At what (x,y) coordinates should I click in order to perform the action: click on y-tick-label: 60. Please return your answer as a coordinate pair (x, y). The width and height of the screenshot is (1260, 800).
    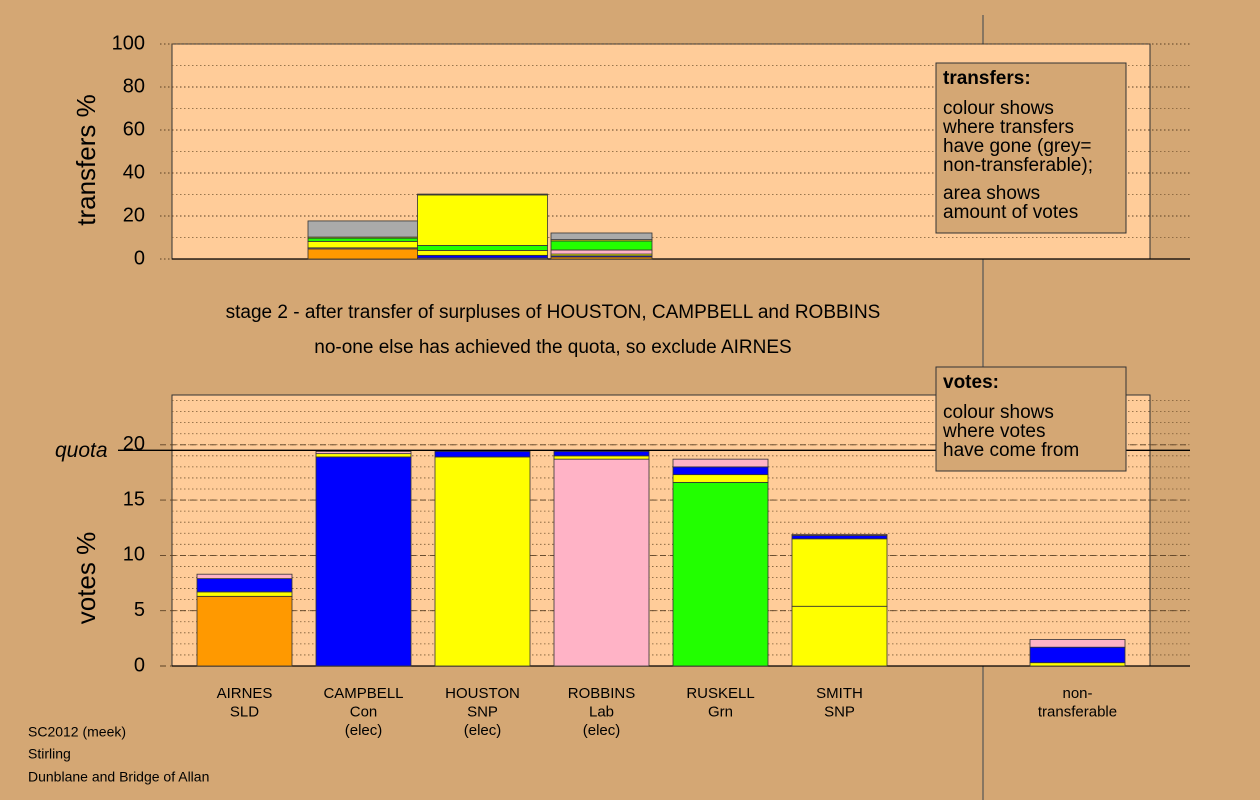
    Looking at the image, I should click on (134, 129).